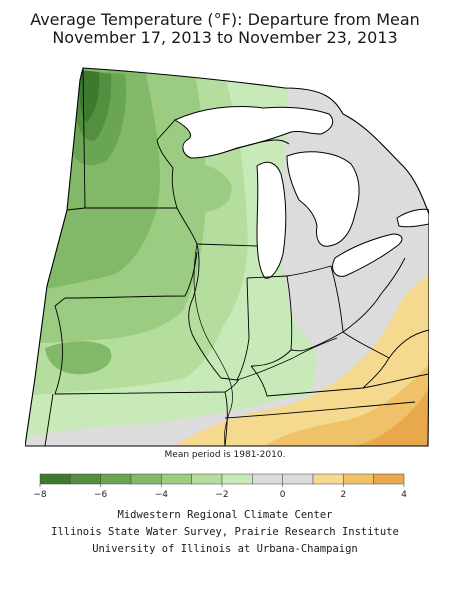  I want to click on credit-line-1: Midwestern Regional Climate Center, so click(225, 515).